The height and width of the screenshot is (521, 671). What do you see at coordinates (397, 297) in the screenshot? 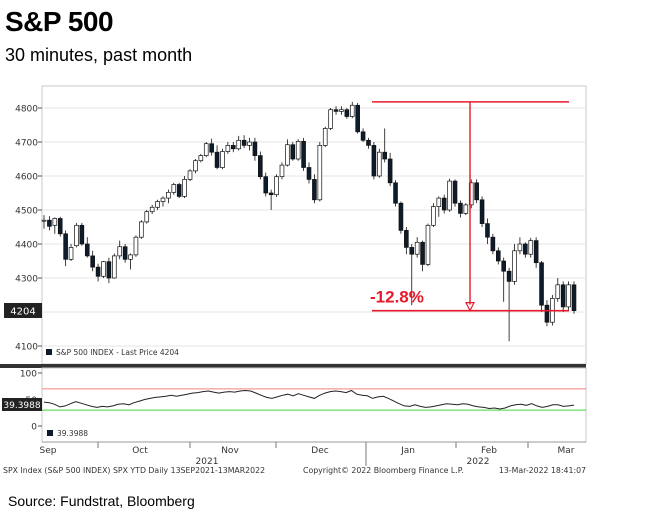
I see `annotation-label: -12.8%` at bounding box center [397, 297].